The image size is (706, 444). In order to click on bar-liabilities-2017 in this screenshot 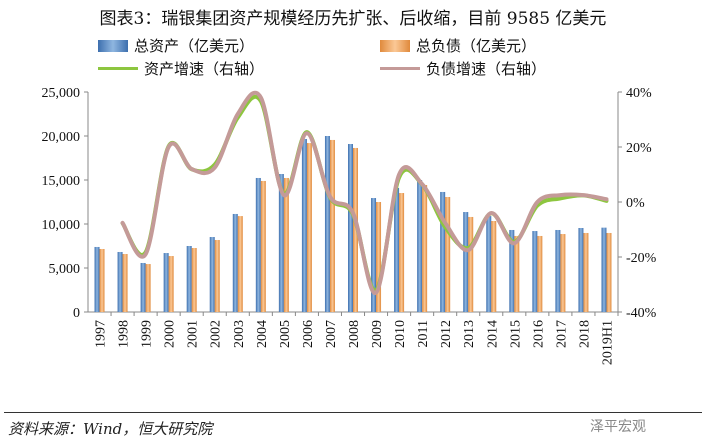, I will do `click(563, 273)`.